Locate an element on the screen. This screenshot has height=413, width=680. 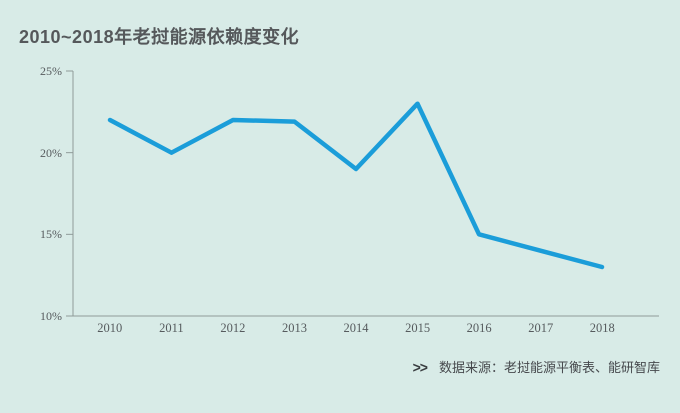
x-tick-label: 2010 is located at coordinates (110, 328).